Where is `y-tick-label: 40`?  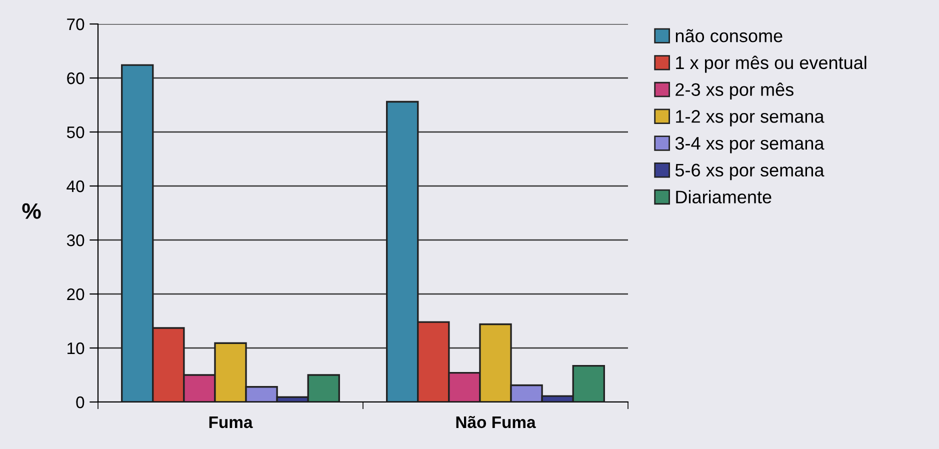 y-tick-label: 40 is located at coordinates (75, 186).